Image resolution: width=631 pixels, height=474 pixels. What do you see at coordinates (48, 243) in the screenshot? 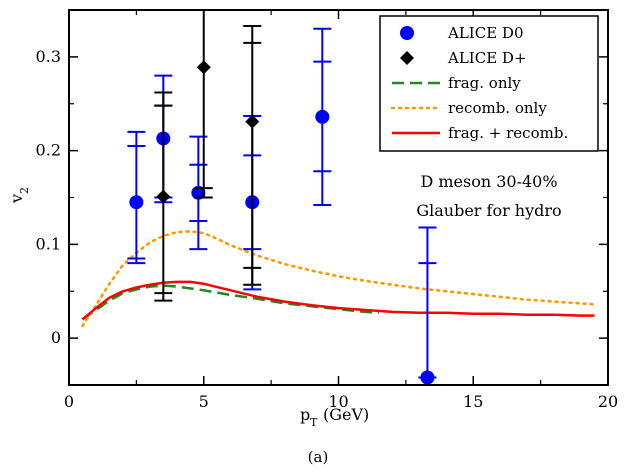
I see `y-tick-label: 0.1` at bounding box center [48, 243].